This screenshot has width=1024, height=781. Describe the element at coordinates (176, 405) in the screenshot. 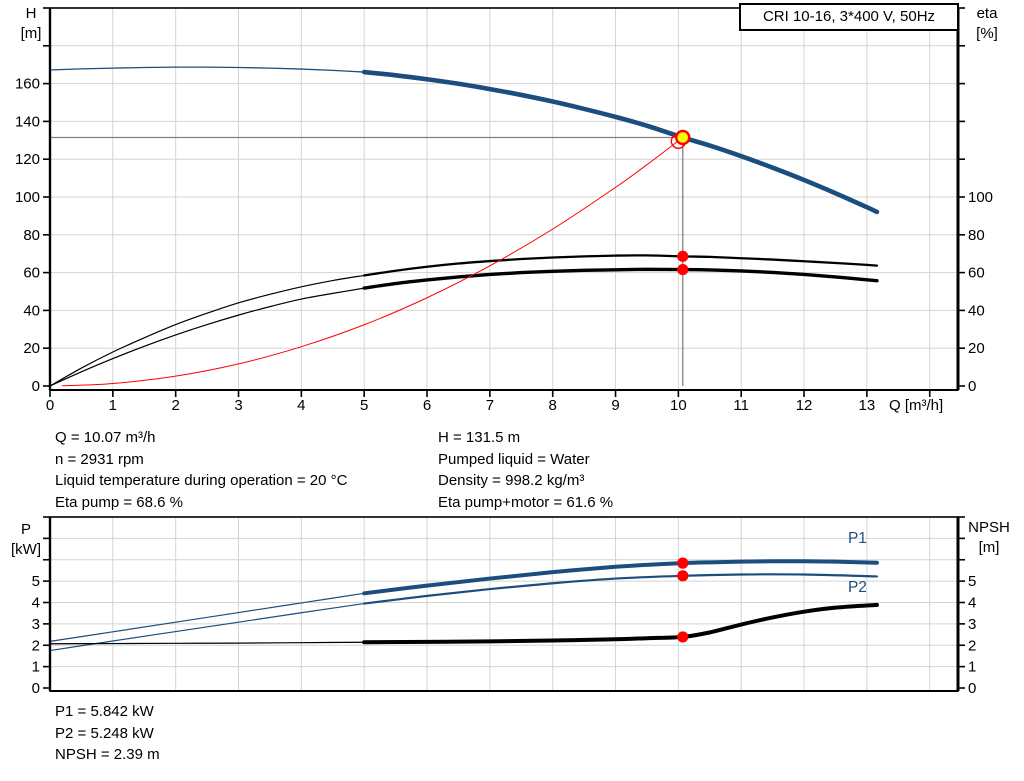

I see `tick-label-x: 2` at that location.